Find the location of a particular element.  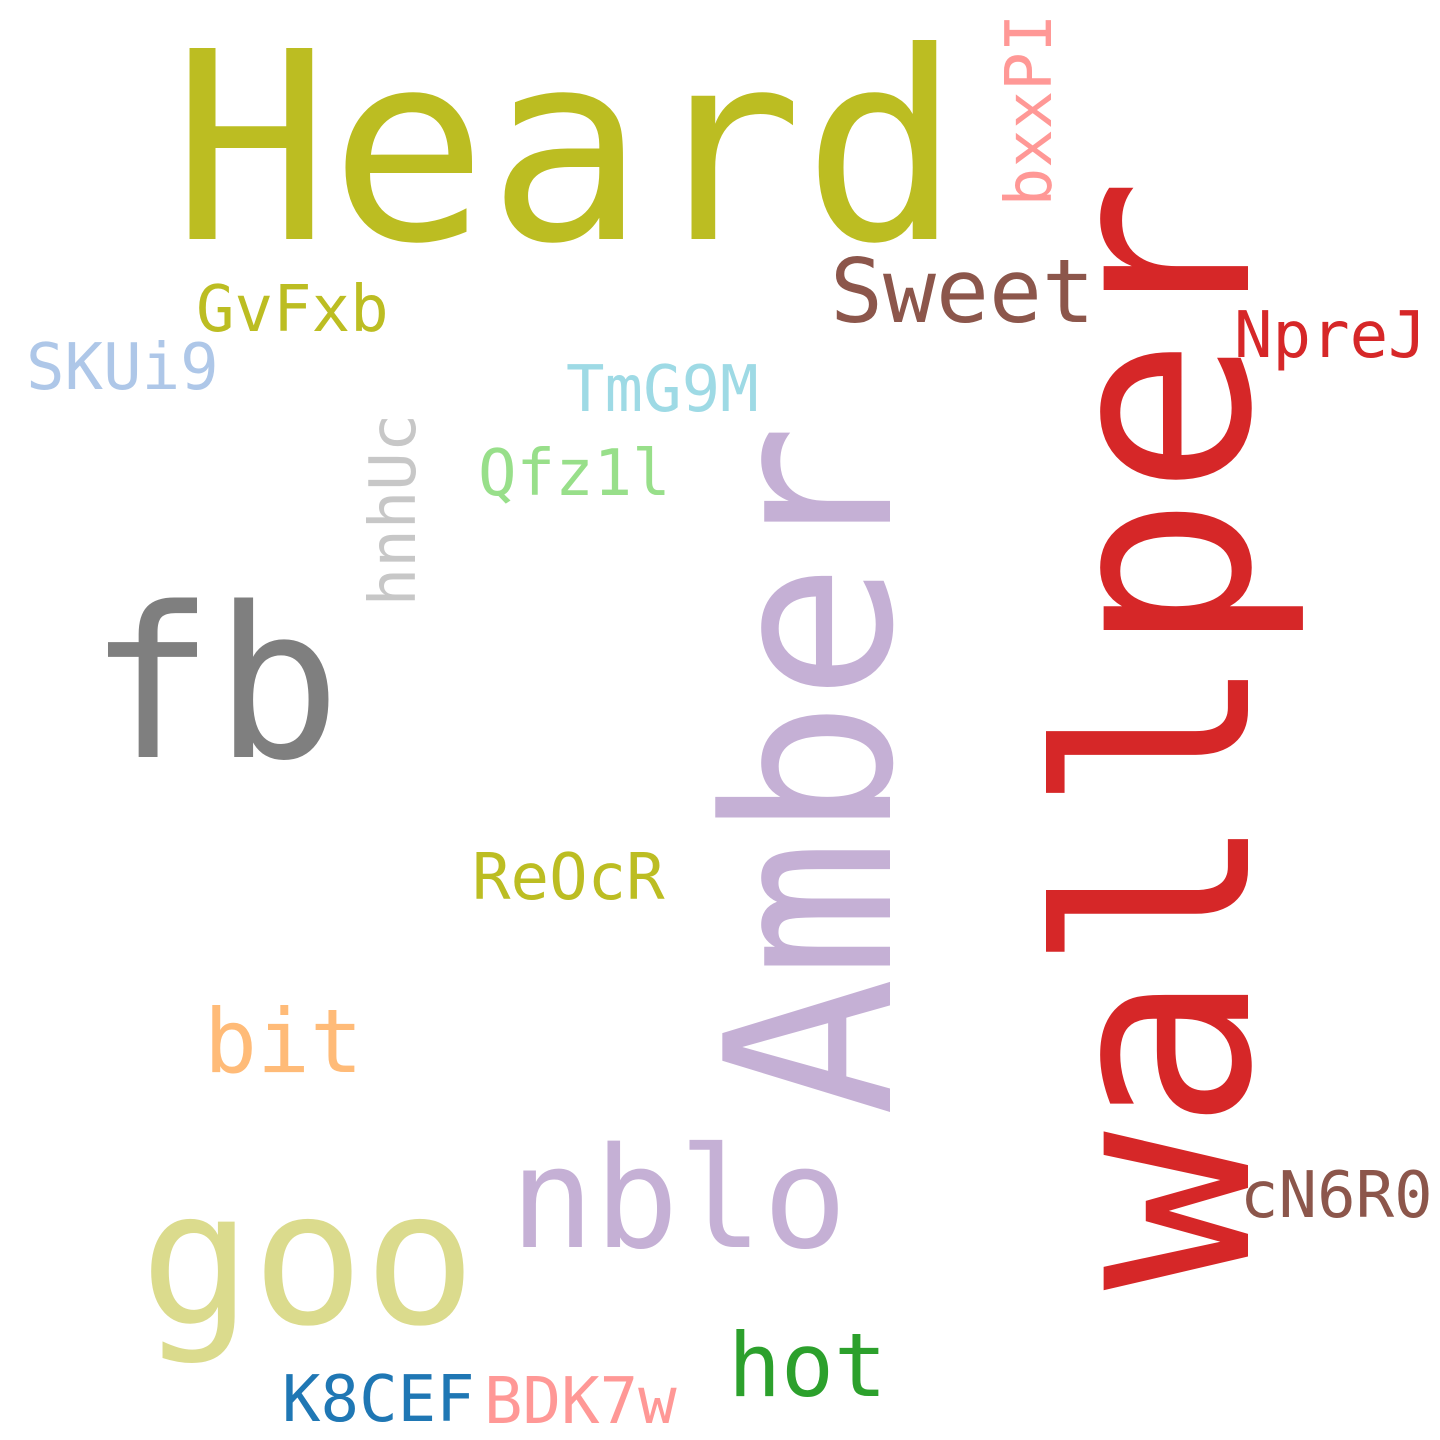

word-bit: bit is located at coordinates (283, 1041).